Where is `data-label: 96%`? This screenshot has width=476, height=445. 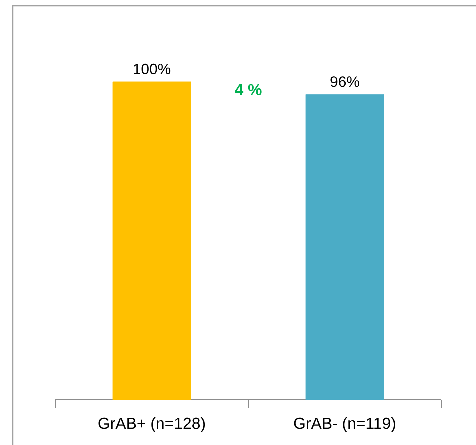 data-label: 96% is located at coordinates (345, 82).